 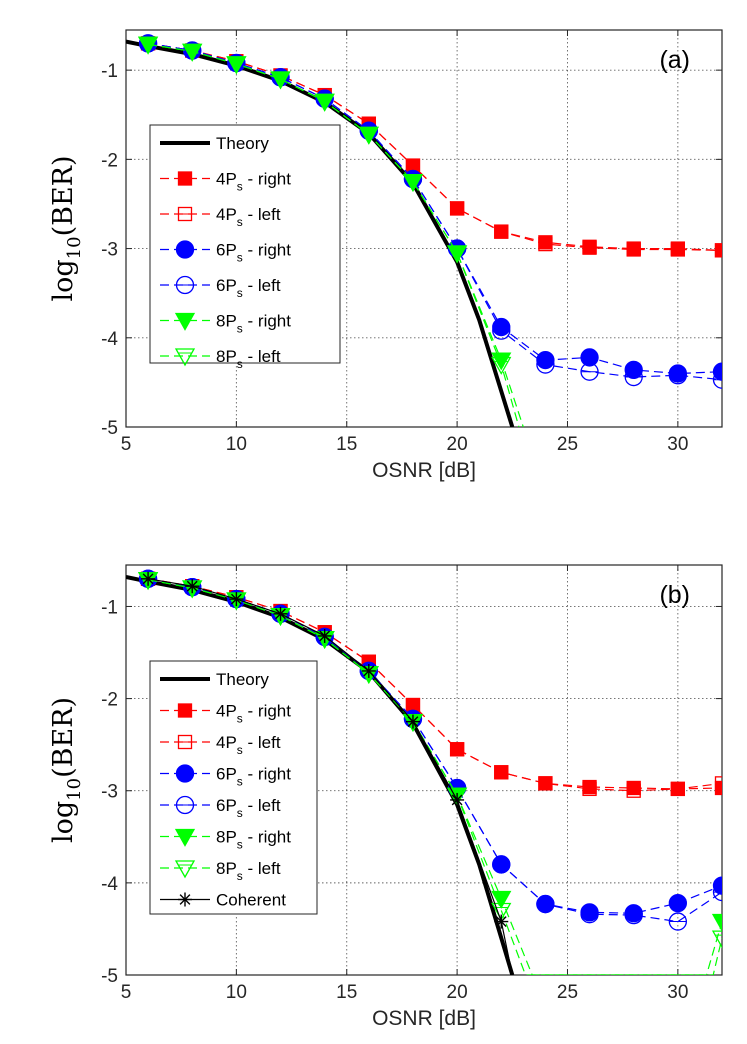 I want to click on legend-label: 4Ps - left, so click(x=248, y=217).